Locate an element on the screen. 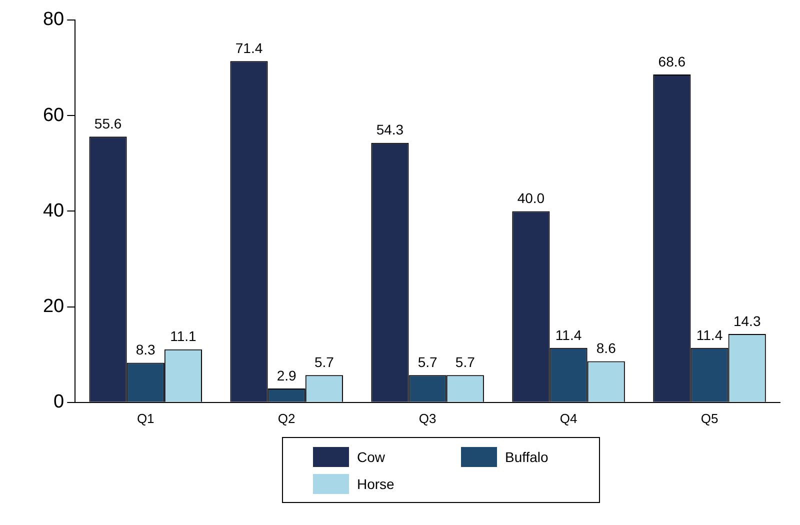  data-label: 8.6 is located at coordinates (606, 348).